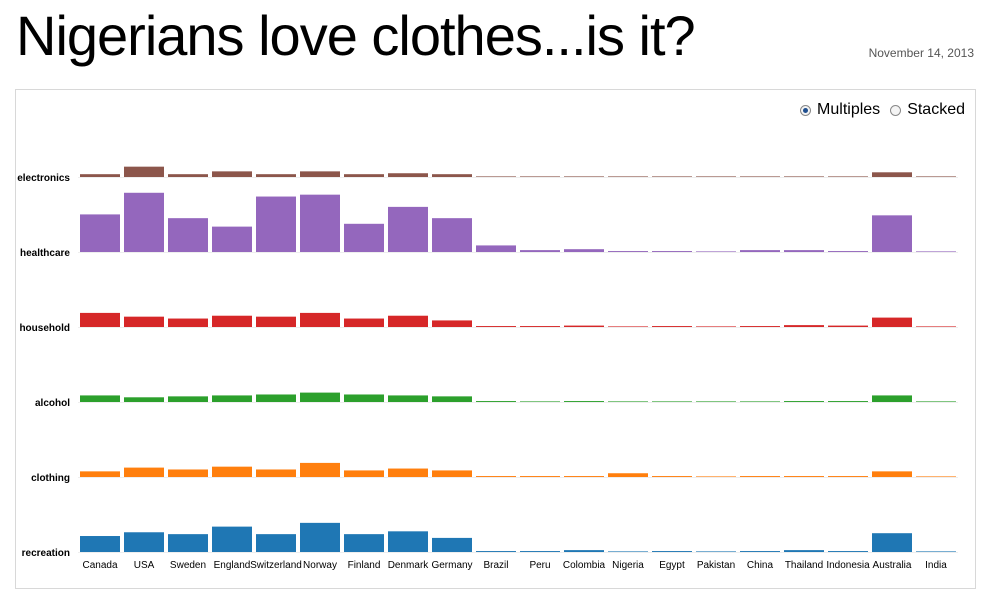  What do you see at coordinates (320, 469) in the screenshot?
I see `bar-clothing-norway` at bounding box center [320, 469].